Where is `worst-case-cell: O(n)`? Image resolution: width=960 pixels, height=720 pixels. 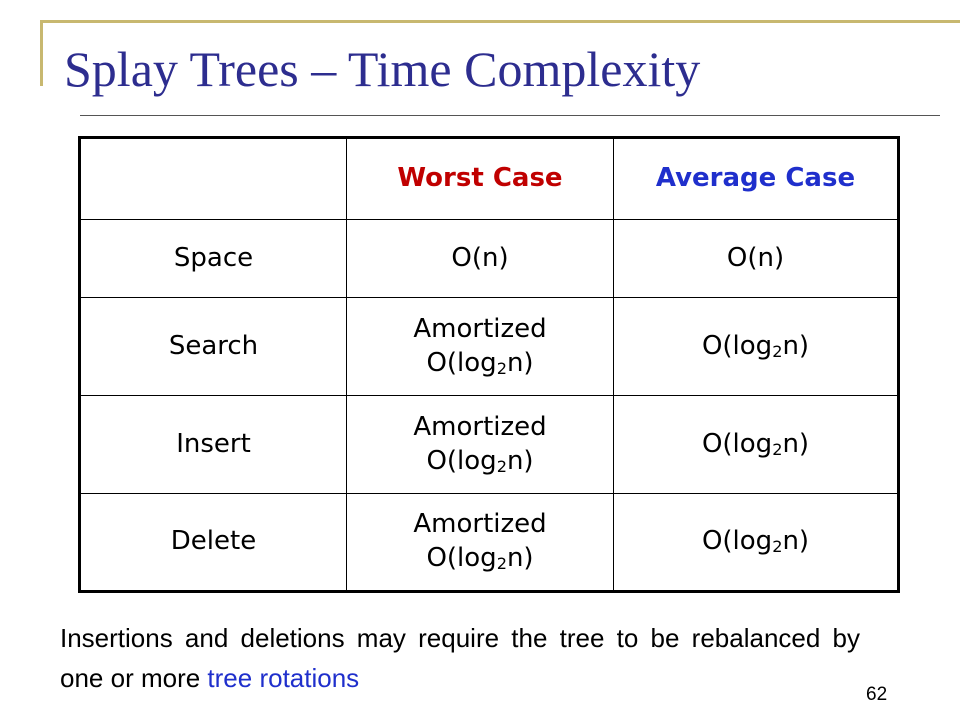
worst-case-cell: O(n) is located at coordinates (480, 258).